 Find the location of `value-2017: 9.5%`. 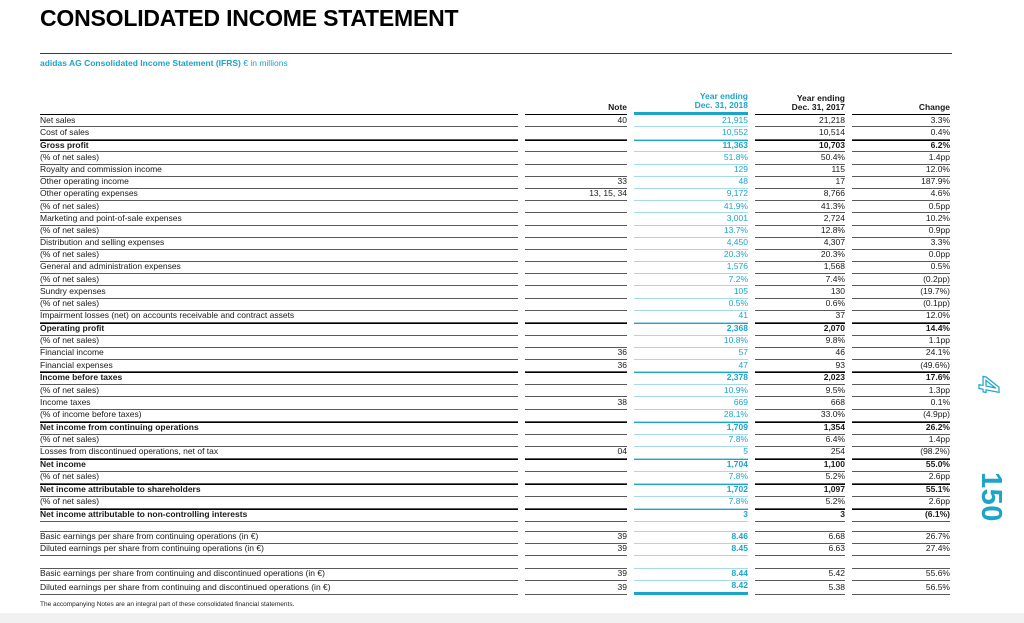

value-2017: 9.5% is located at coordinates (800, 391).